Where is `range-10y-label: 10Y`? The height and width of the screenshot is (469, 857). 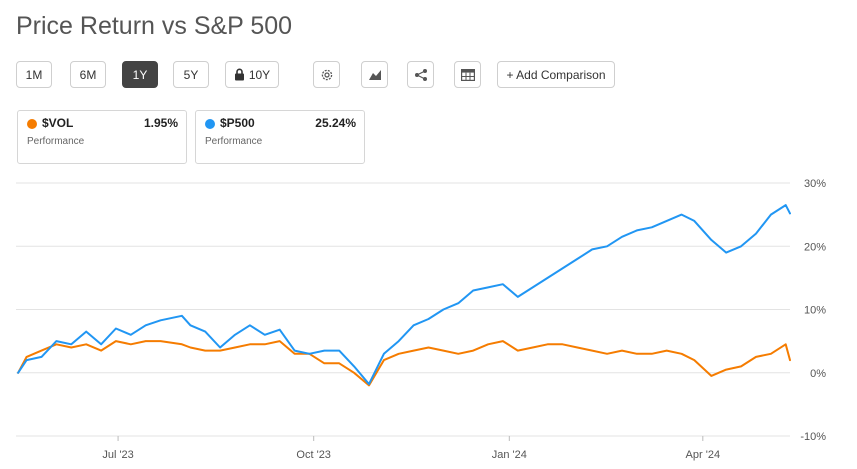
range-10y-label: 10Y is located at coordinates (259, 74).